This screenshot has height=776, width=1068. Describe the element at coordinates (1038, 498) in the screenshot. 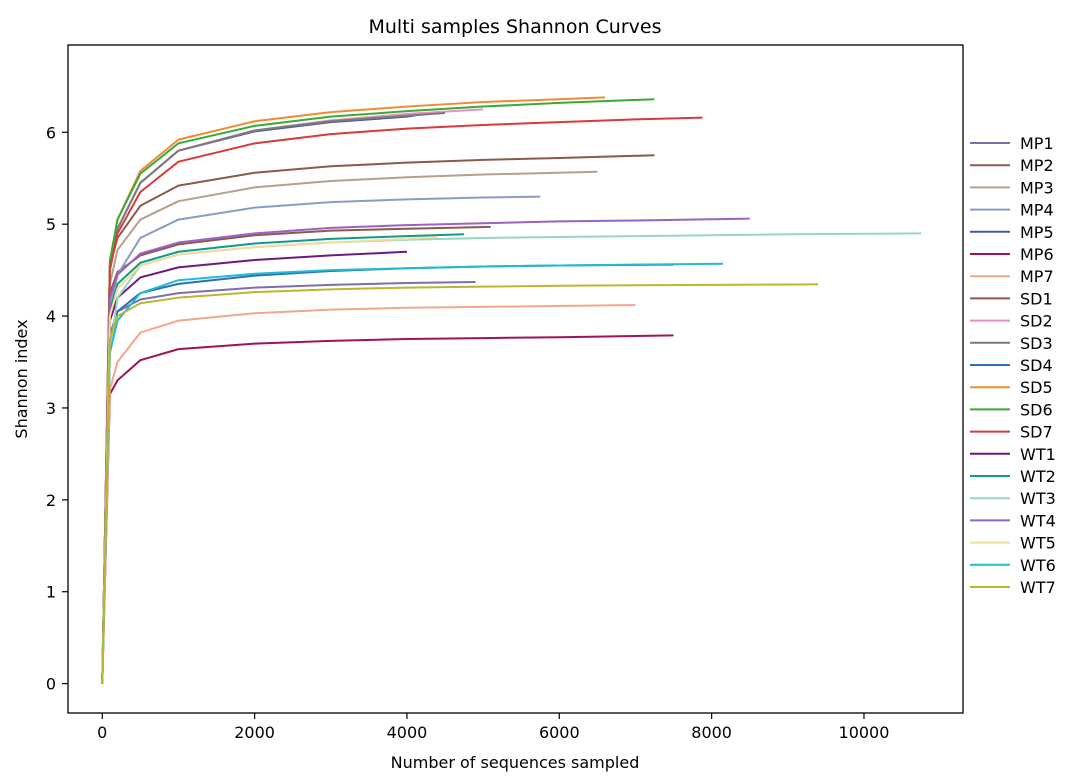

I see `legend-label: WT3` at that location.